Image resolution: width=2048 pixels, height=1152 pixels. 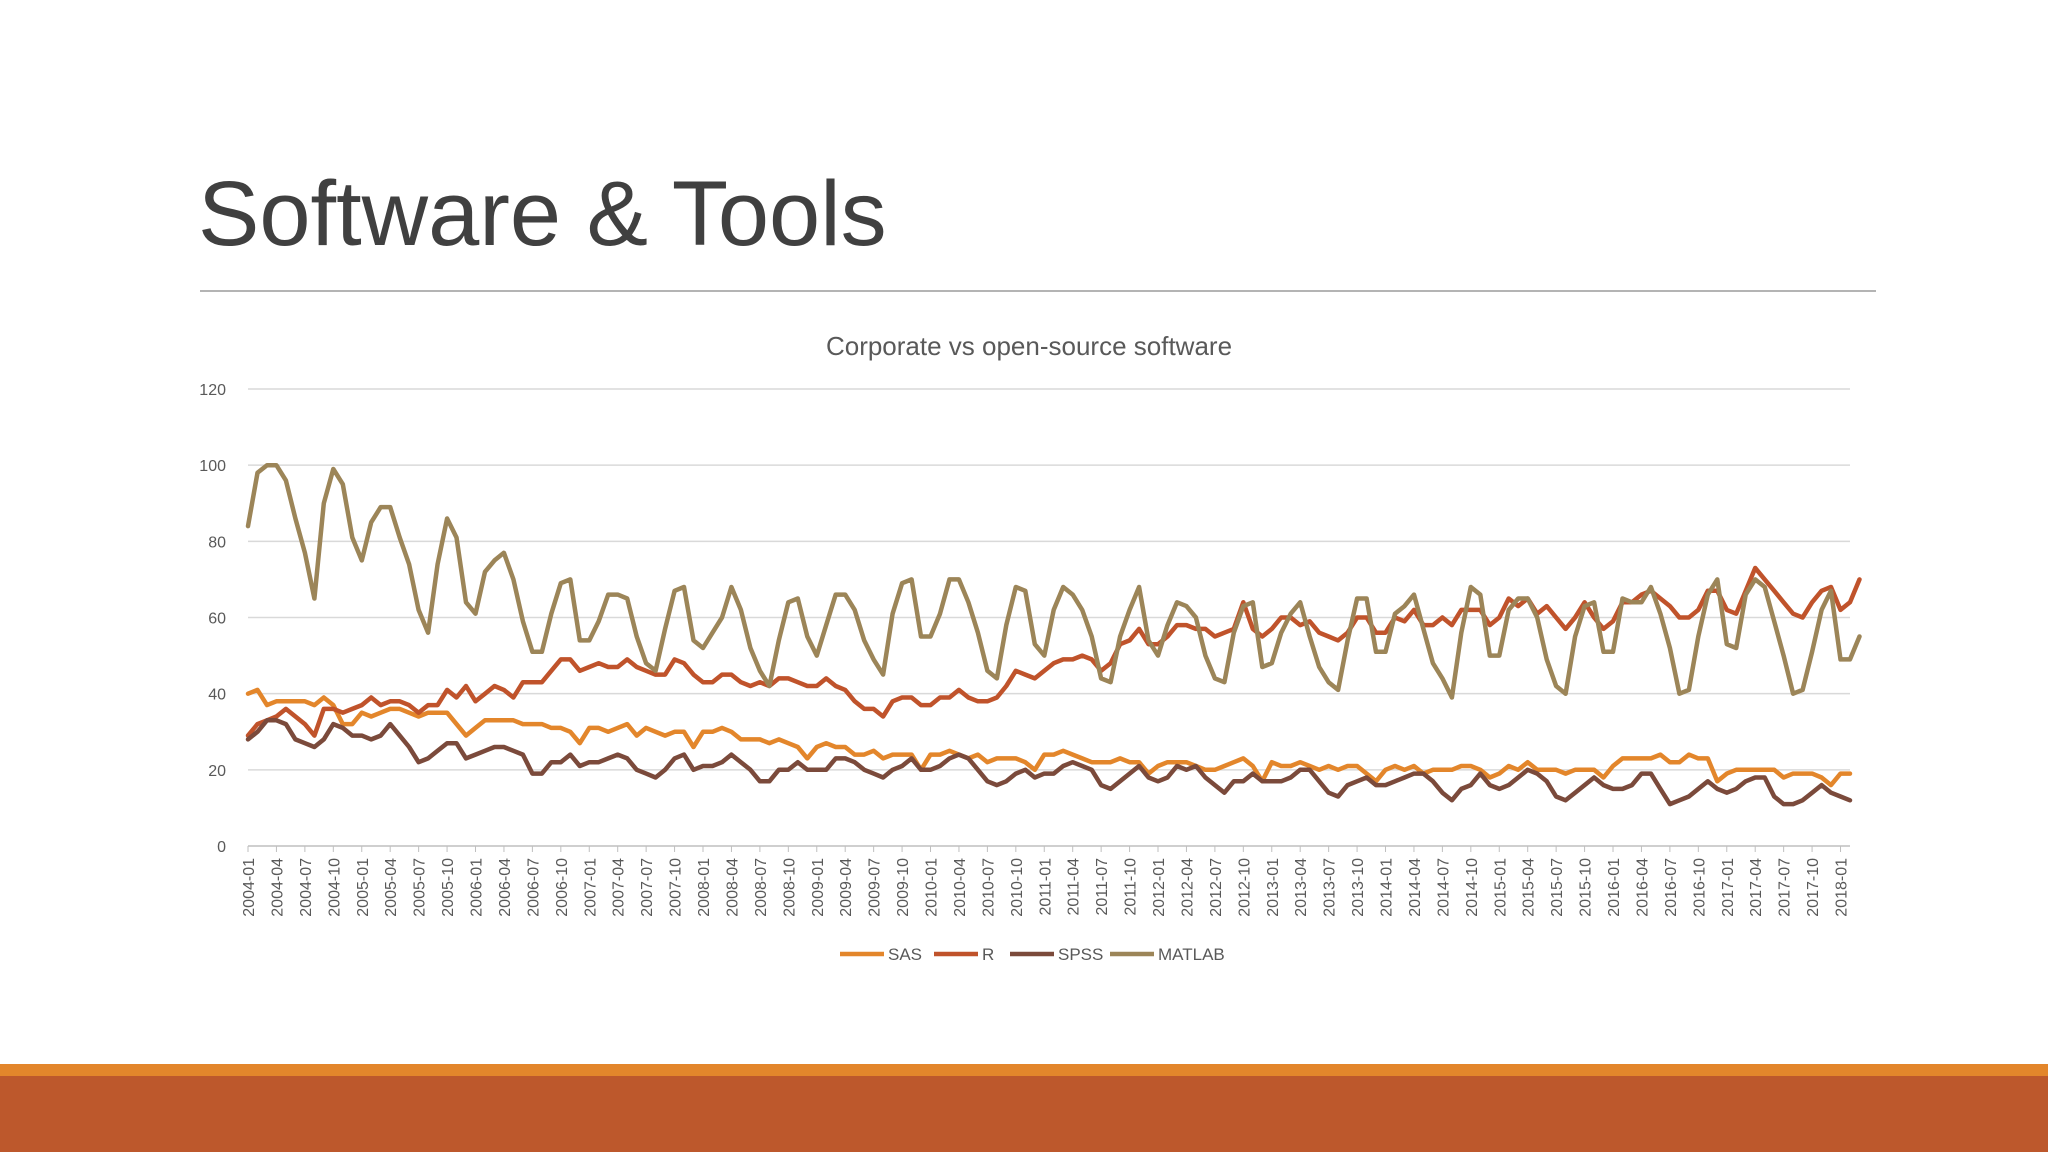 What do you see at coordinates (818, 887) in the screenshot?
I see `x-tick-label: 2009-01` at bounding box center [818, 887].